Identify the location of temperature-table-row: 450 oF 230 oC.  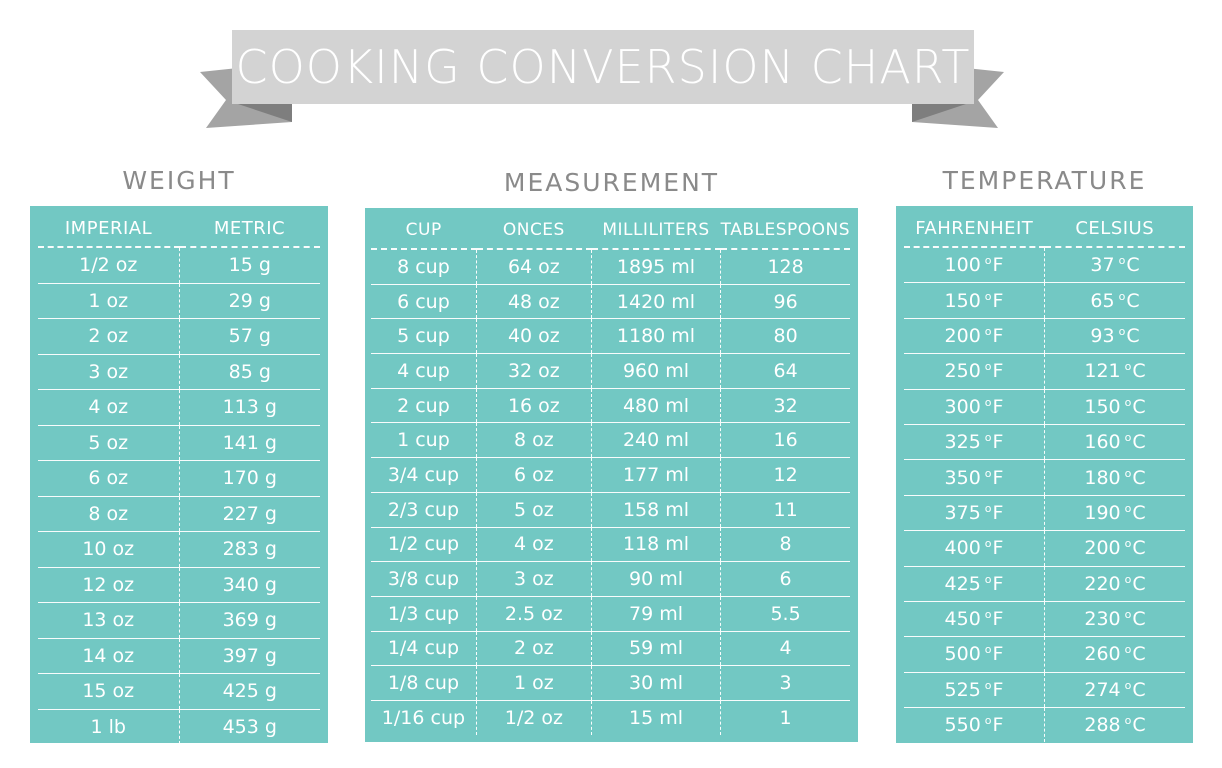
(1044, 619).